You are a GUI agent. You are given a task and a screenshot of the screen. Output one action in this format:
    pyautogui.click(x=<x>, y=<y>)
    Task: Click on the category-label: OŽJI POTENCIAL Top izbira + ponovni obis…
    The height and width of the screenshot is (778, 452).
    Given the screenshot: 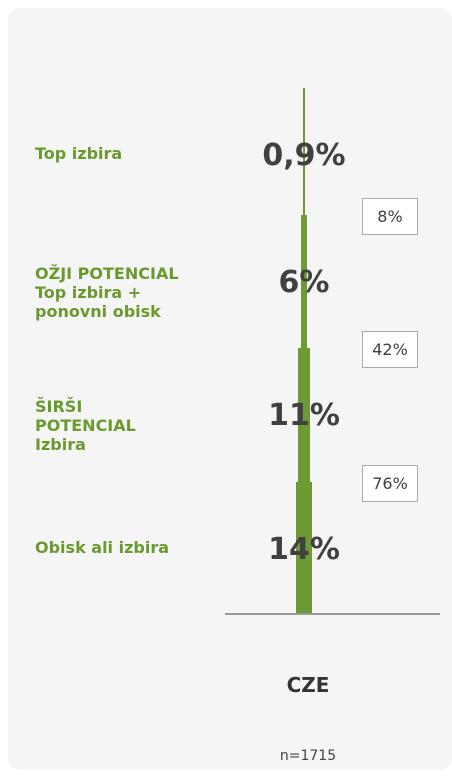 What is the action you would take?
    pyautogui.click(x=107, y=292)
    